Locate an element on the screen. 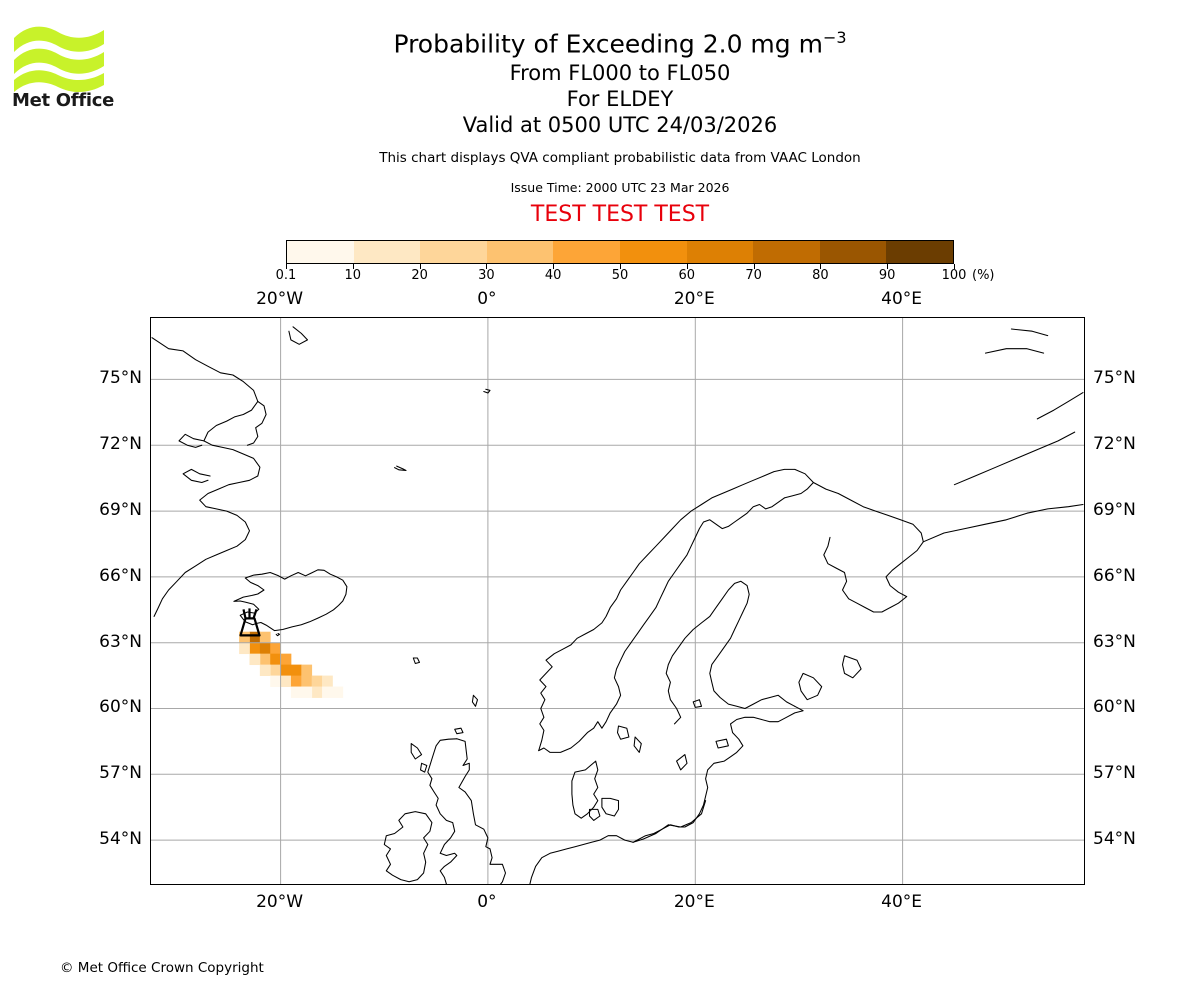 This screenshot has width=1200, height=1000. colorbar-ticks is located at coordinates (620, 268).